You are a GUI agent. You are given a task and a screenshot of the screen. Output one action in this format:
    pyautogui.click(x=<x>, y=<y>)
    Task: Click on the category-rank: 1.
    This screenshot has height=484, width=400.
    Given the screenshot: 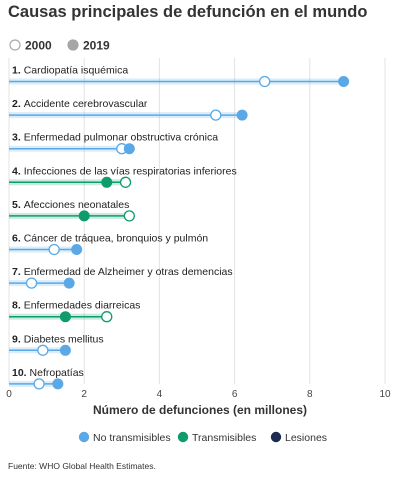 What is the action you would take?
    pyautogui.click(x=18, y=71)
    